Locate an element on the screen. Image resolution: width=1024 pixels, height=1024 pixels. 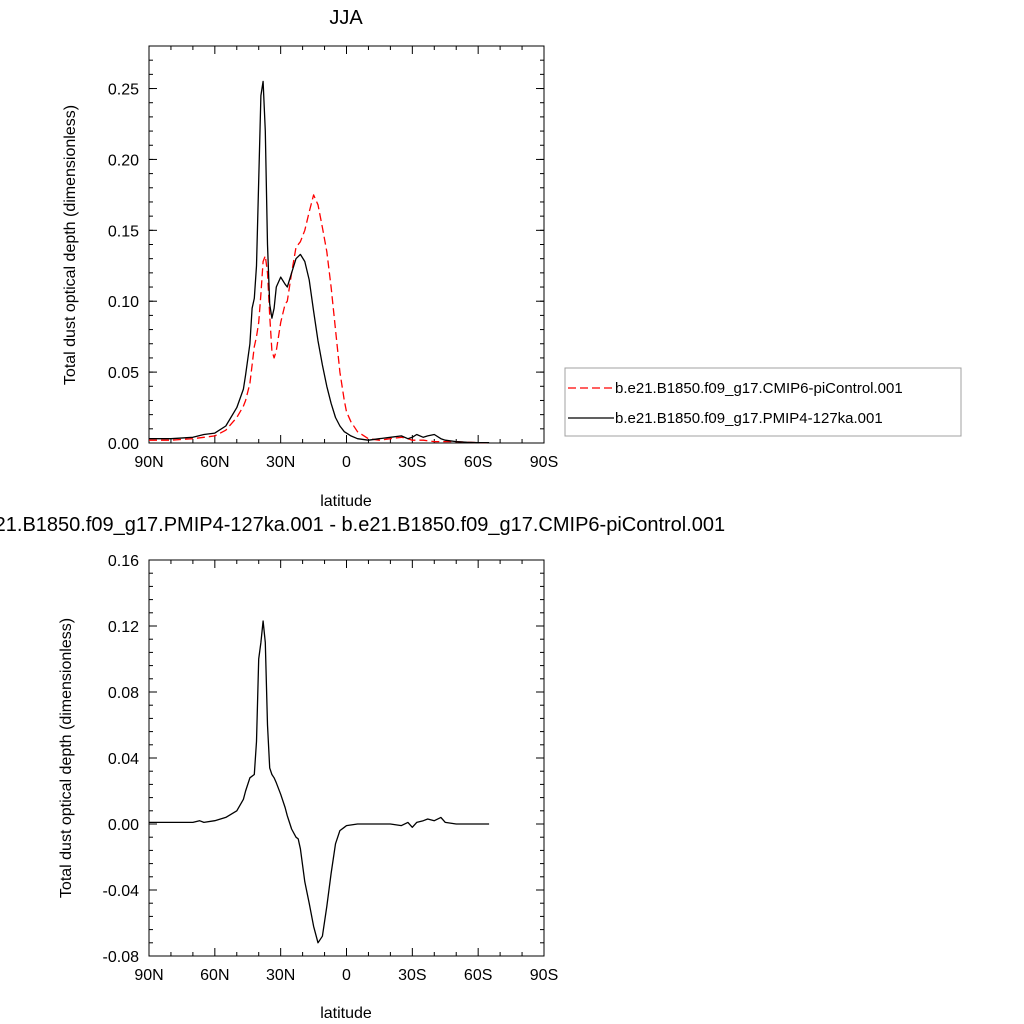
bottom-y-tick-label: 0.00 is located at coordinates (123, 825).